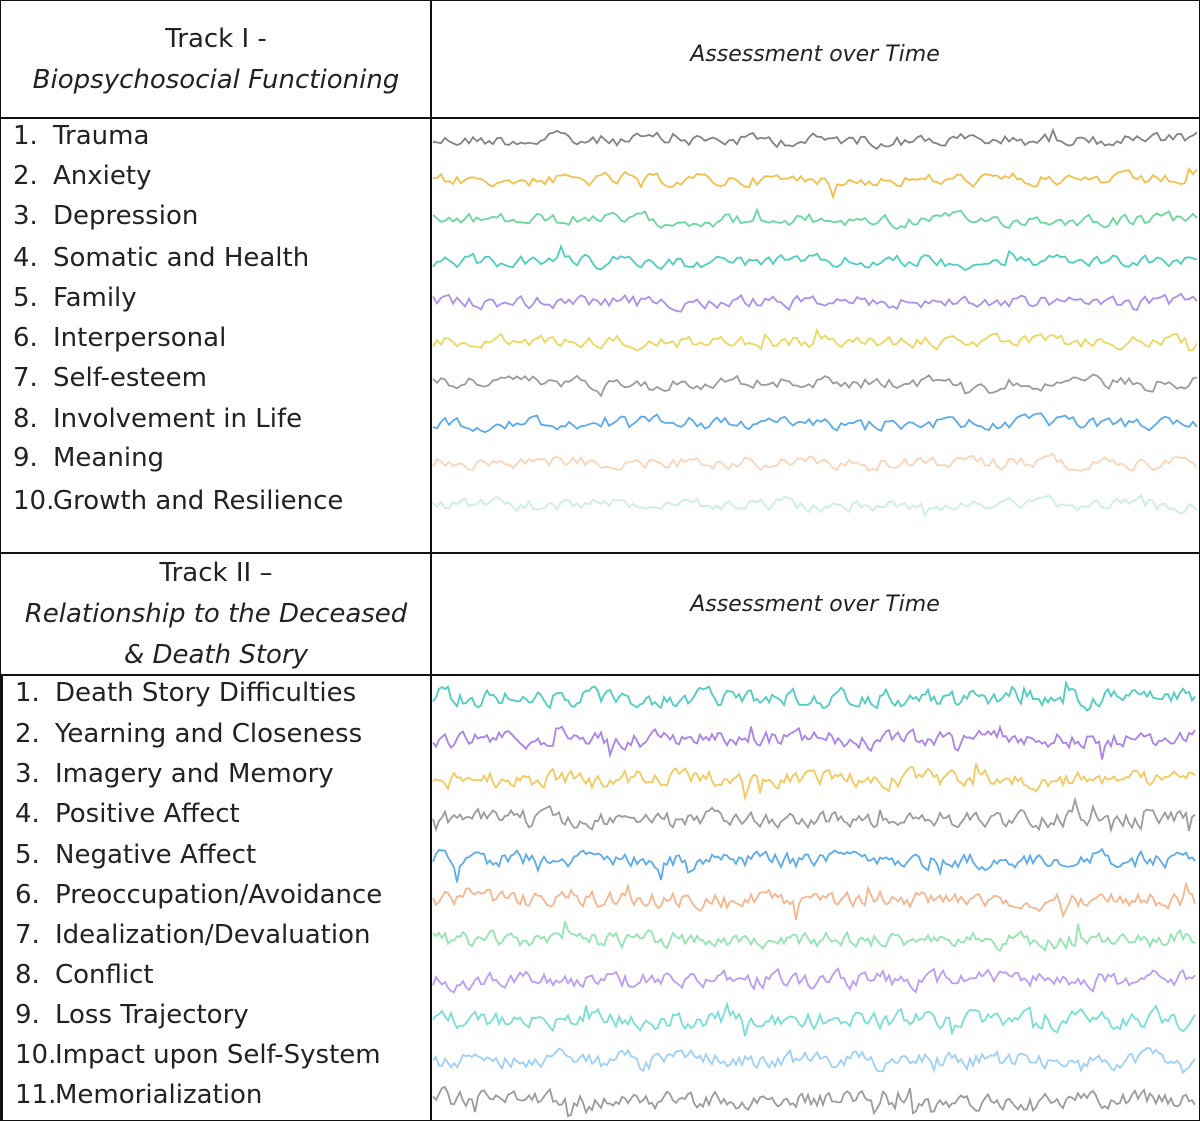  I want to click on dimension-item: 1. Trauma, so click(81, 136).